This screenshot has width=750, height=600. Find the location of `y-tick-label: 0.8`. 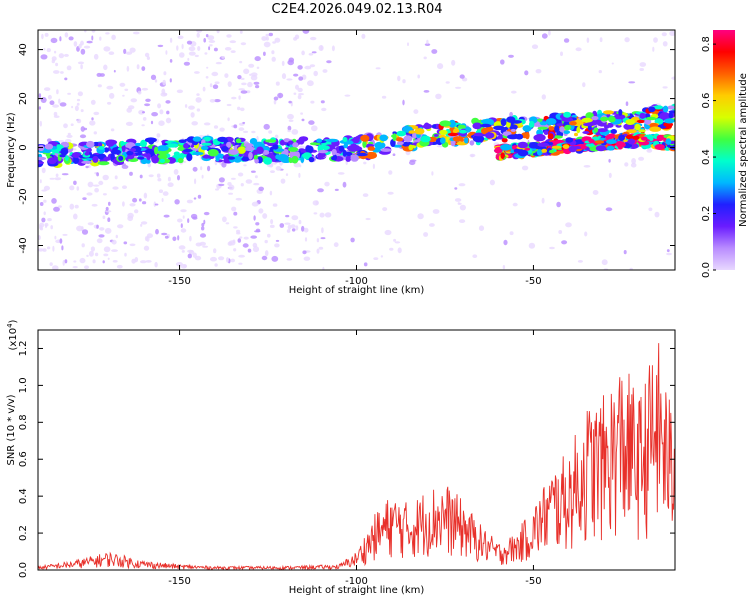

y-tick-label: 0.8 is located at coordinates (23, 422).